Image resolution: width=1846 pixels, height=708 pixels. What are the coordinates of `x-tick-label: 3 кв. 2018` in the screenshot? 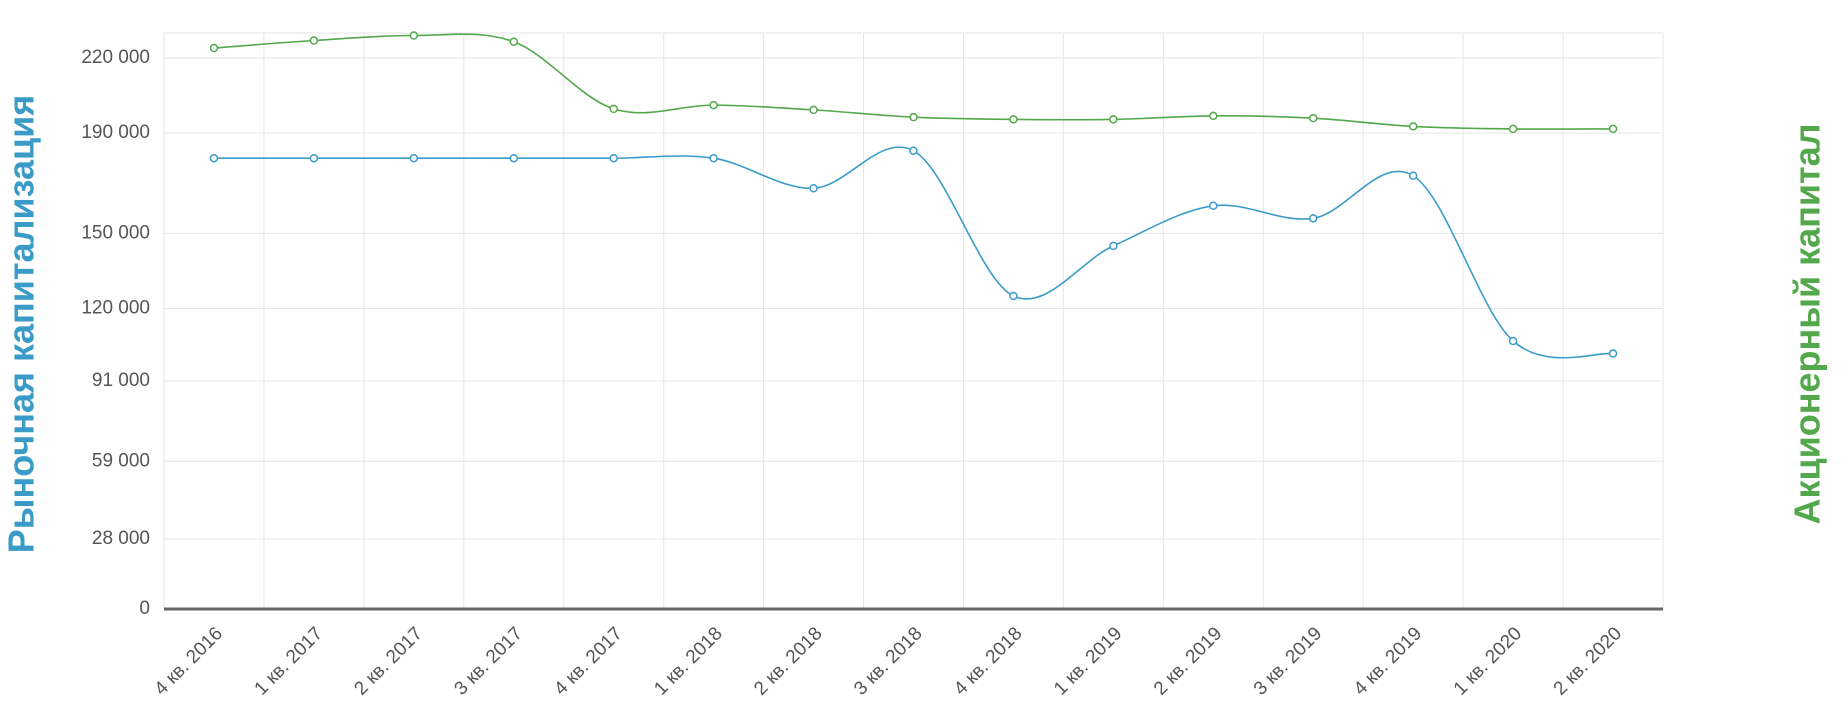 It's located at (888, 661).